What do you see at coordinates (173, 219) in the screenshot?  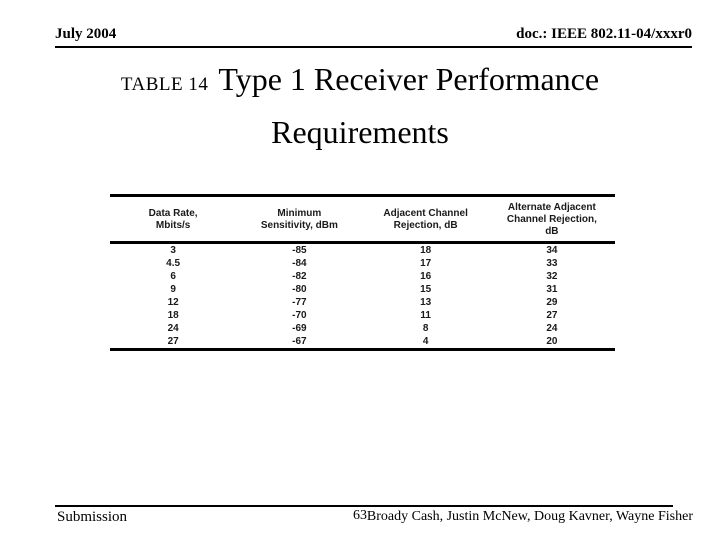 I see `column-header-data-rate: Data Rate, Mbits/s` at bounding box center [173, 219].